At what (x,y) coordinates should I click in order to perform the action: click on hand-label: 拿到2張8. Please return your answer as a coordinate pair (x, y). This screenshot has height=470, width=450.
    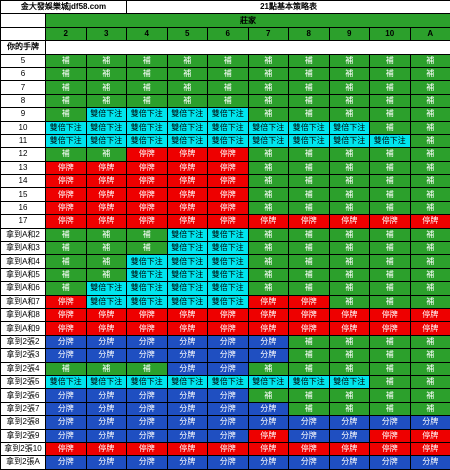
    Looking at the image, I should click on (23, 422).